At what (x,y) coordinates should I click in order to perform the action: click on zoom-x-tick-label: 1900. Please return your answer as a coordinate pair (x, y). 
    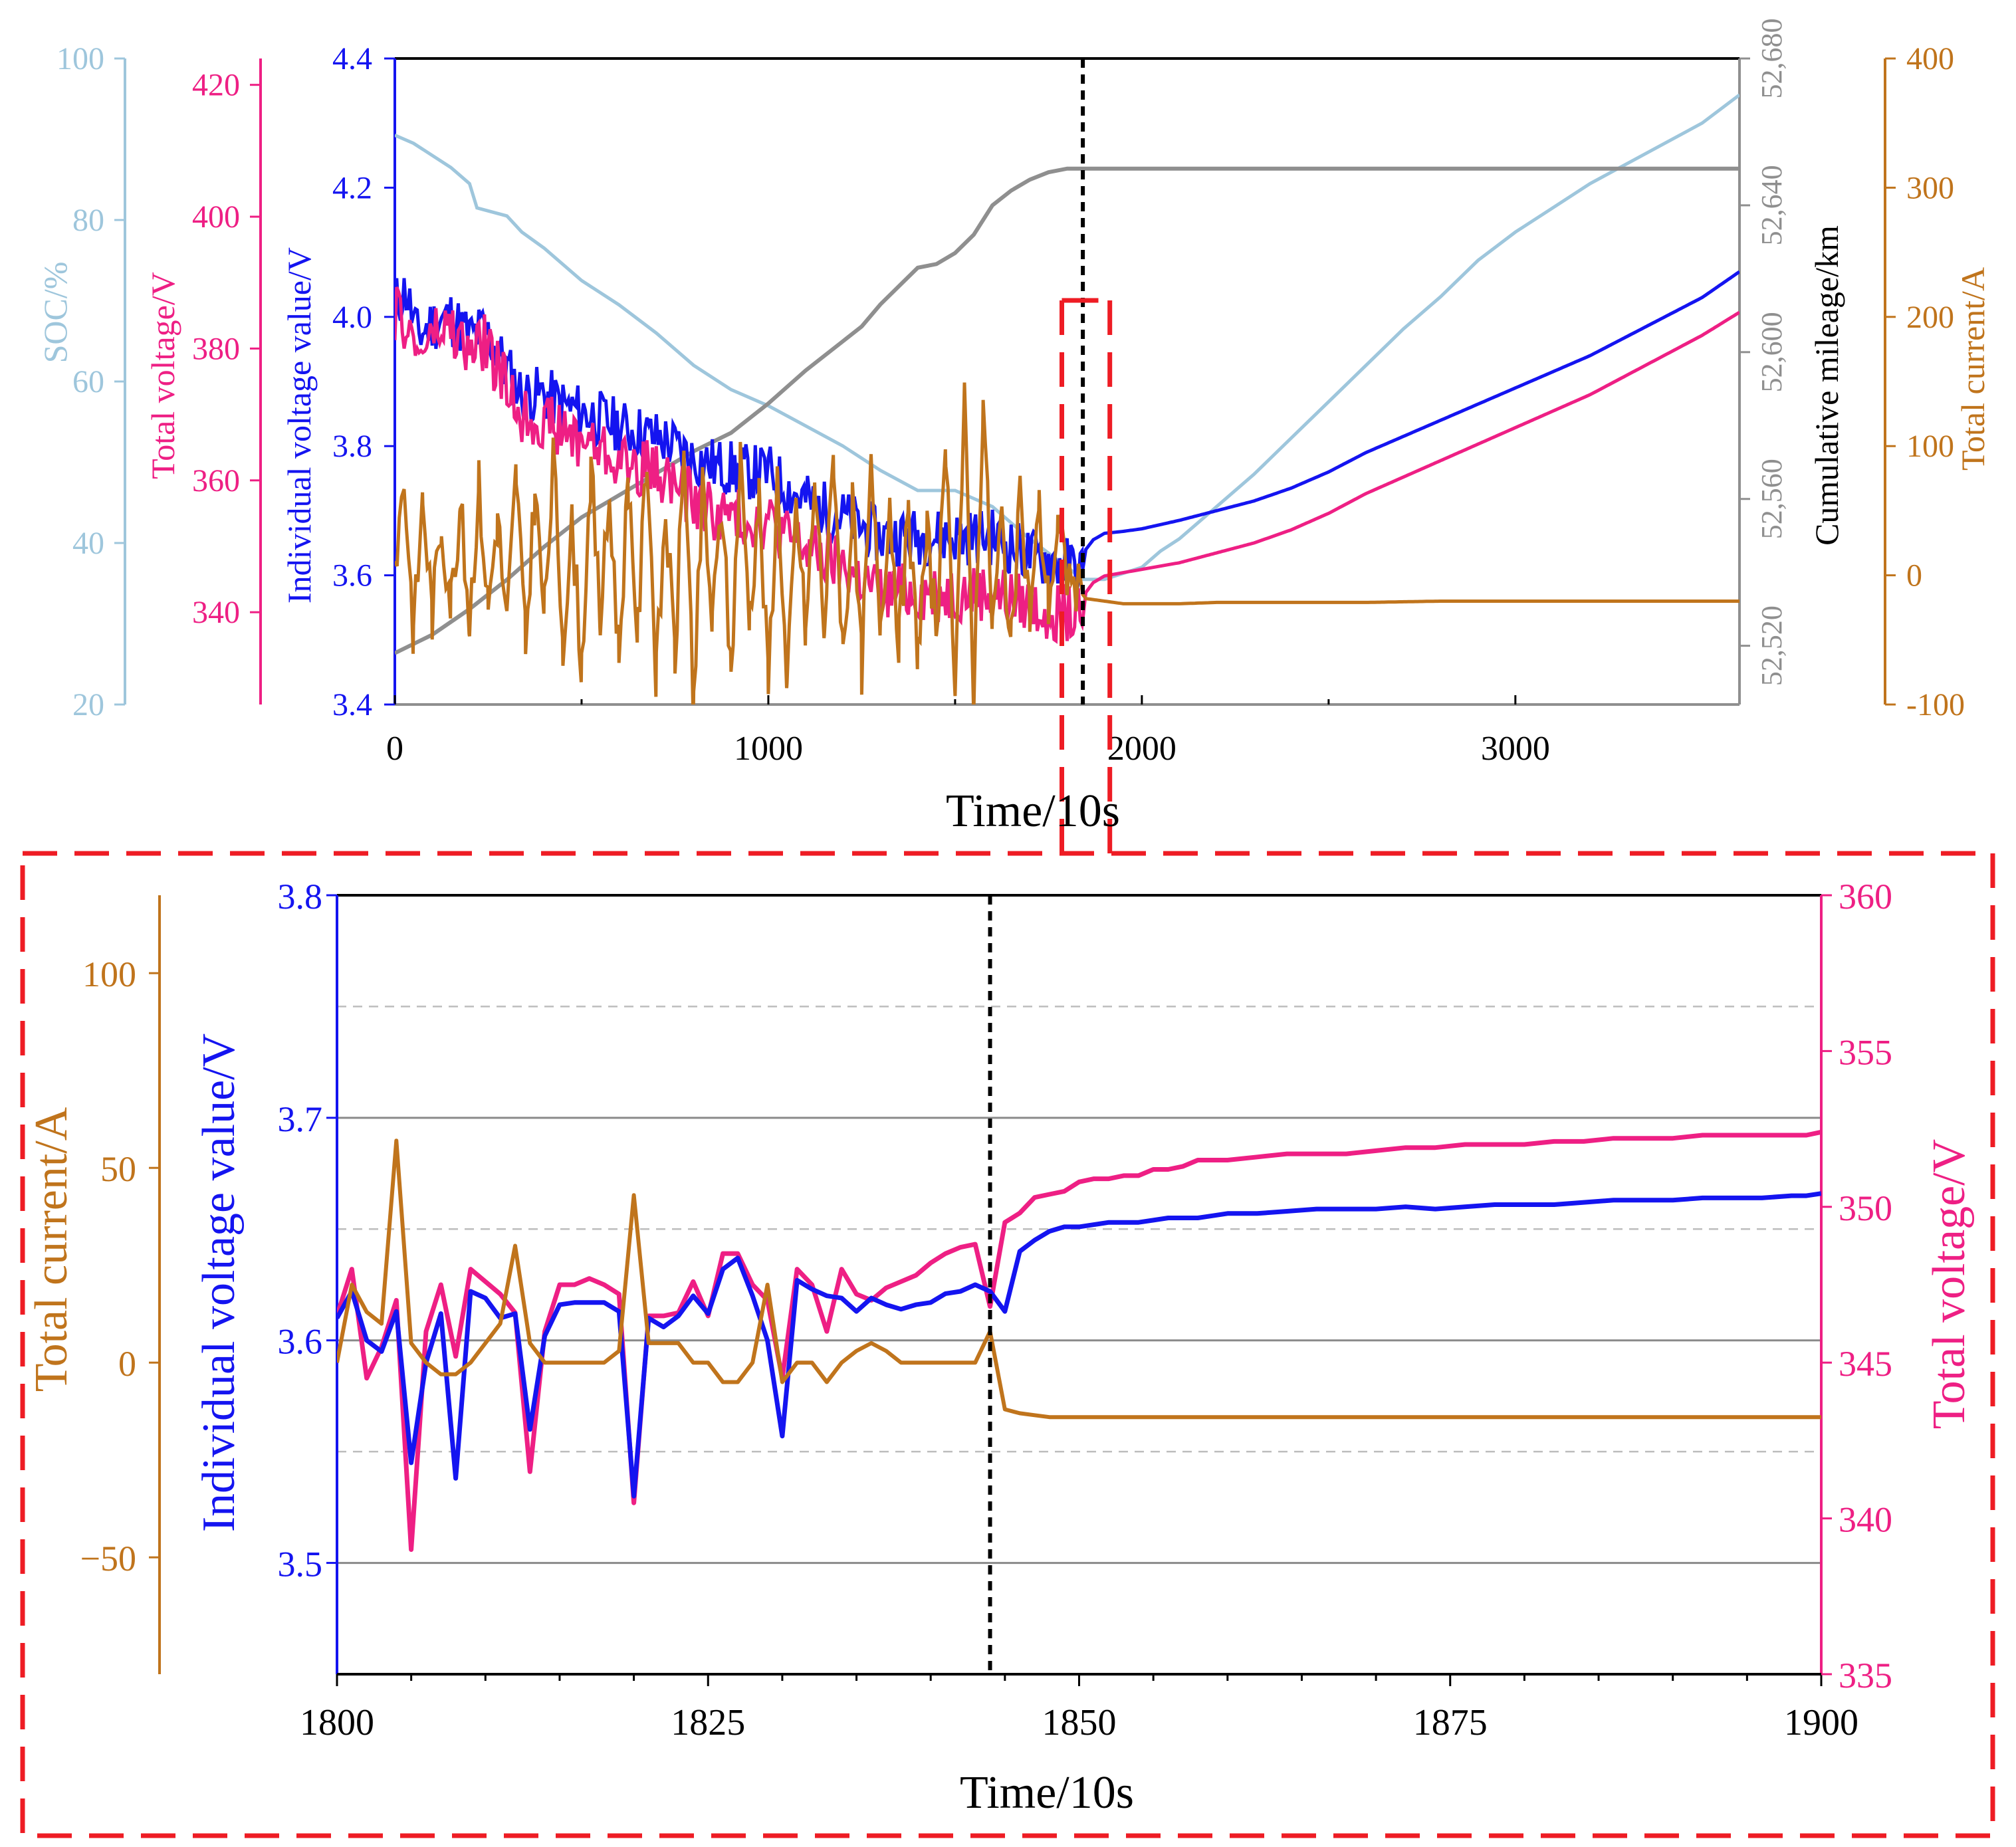
    Looking at the image, I should click on (1821, 1722).